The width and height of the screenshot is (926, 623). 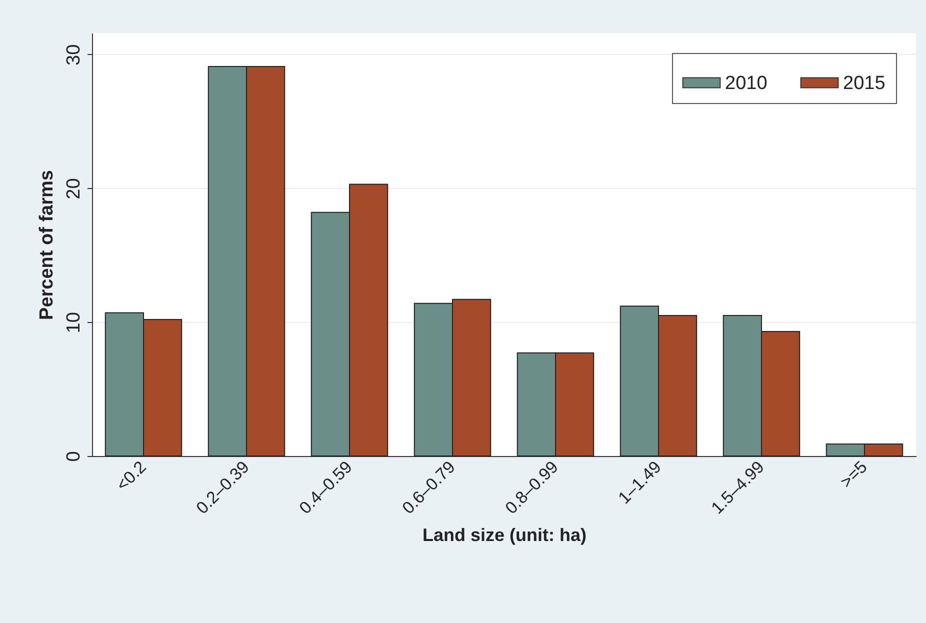 I want to click on x-axis-title: Land size (unit: ha), so click(x=504, y=534).